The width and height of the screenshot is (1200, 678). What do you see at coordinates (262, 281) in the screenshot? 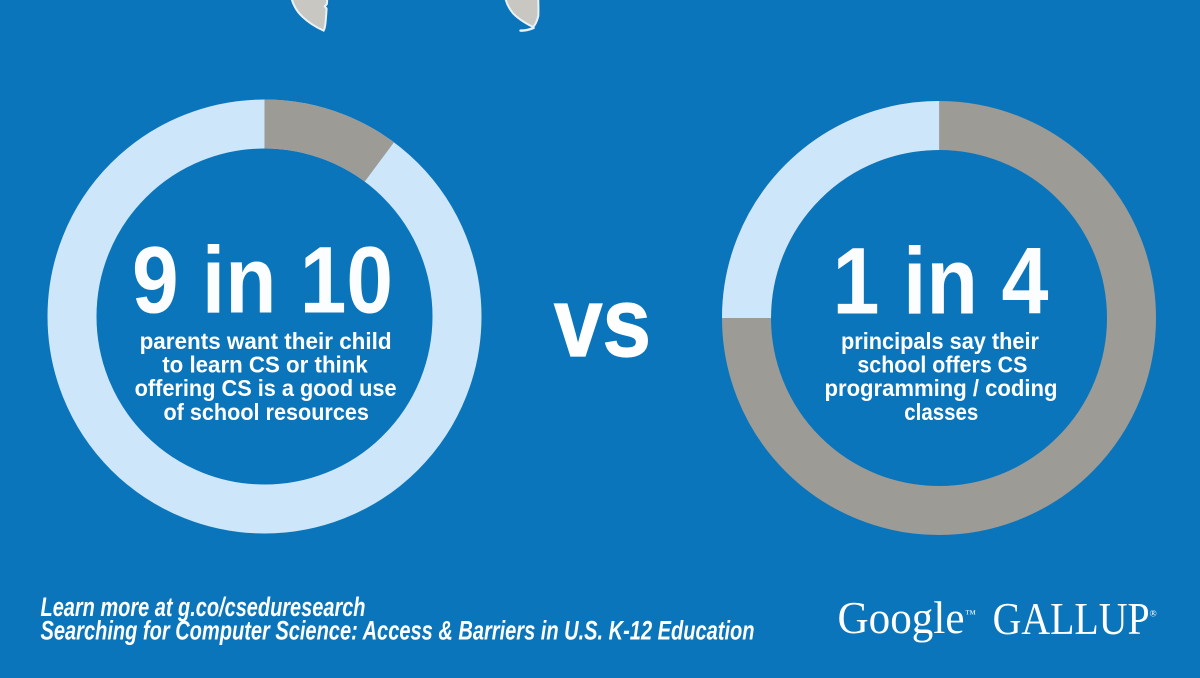
I see `svg-text: 9 in 10` at bounding box center [262, 281].